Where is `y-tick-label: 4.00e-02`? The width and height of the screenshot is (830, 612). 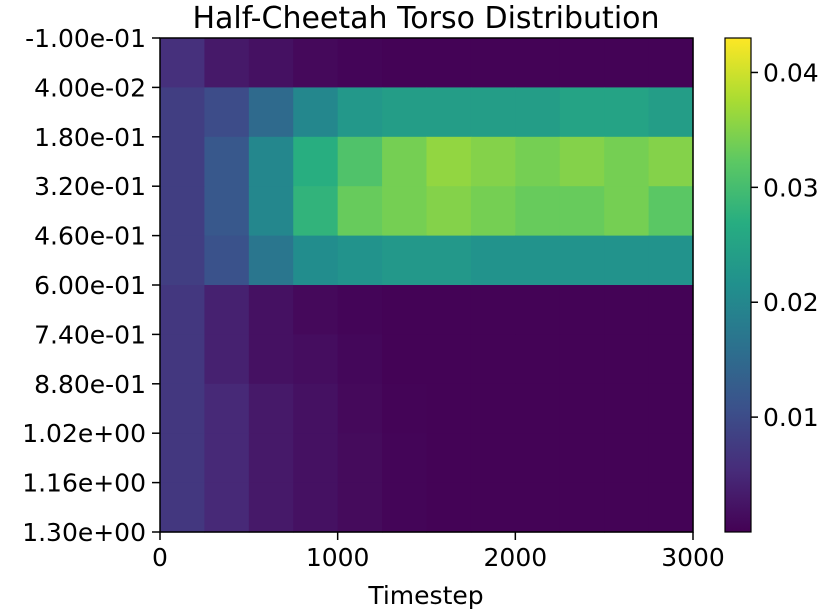
y-tick-label: 4.00e-02 is located at coordinates (90, 87).